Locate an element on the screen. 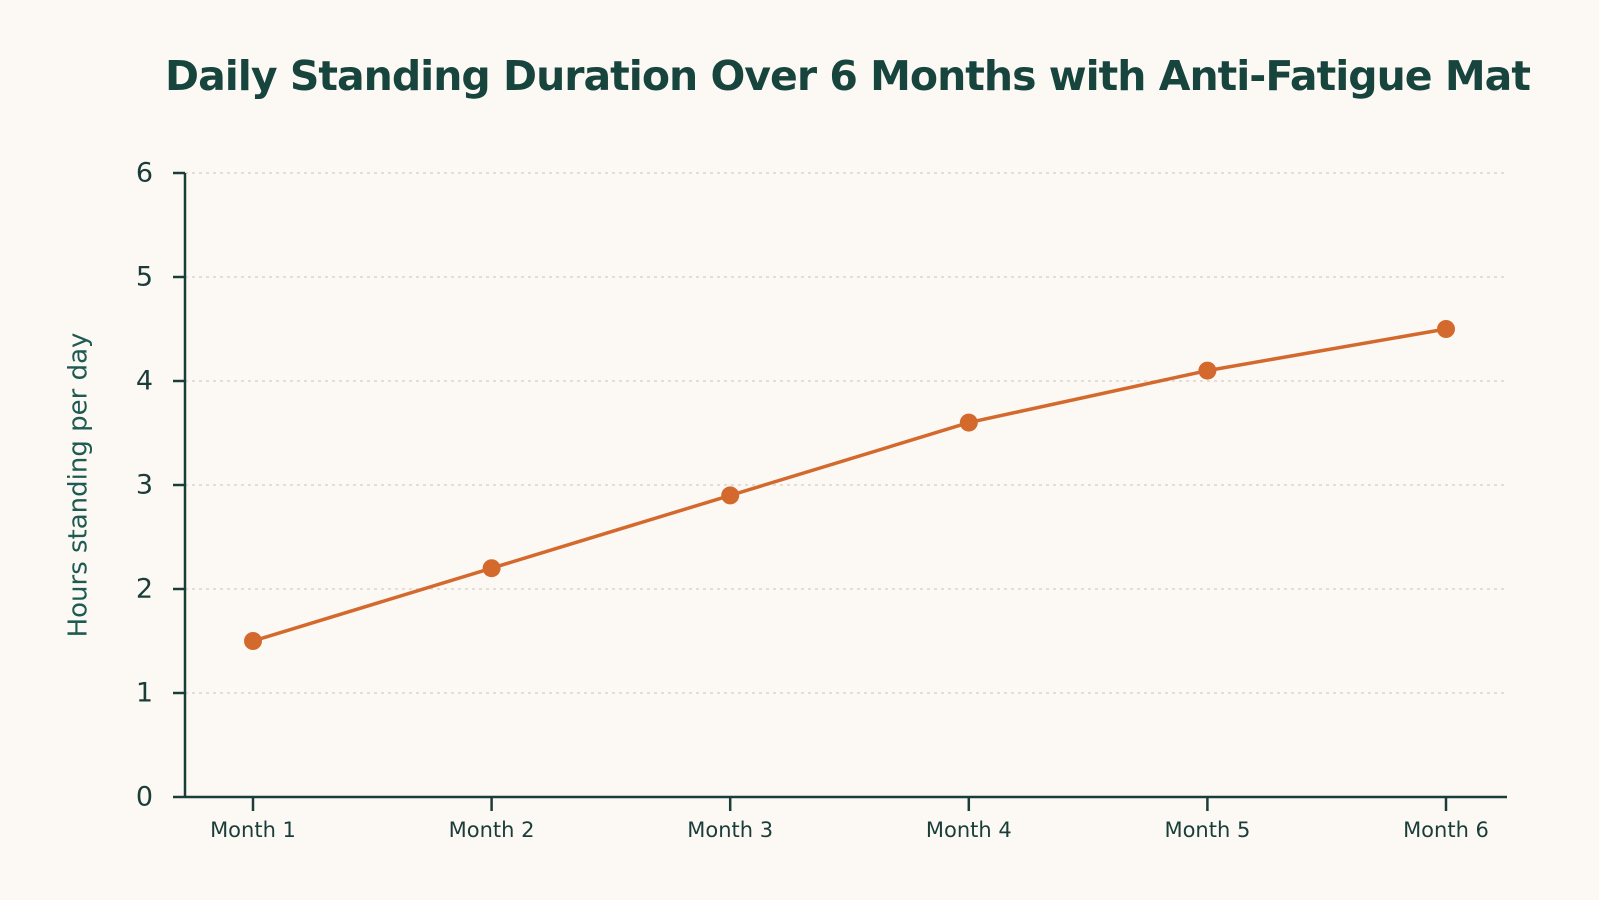 The height and width of the screenshot is (900, 1599). x-tick-label: Month 3 is located at coordinates (730, 830).